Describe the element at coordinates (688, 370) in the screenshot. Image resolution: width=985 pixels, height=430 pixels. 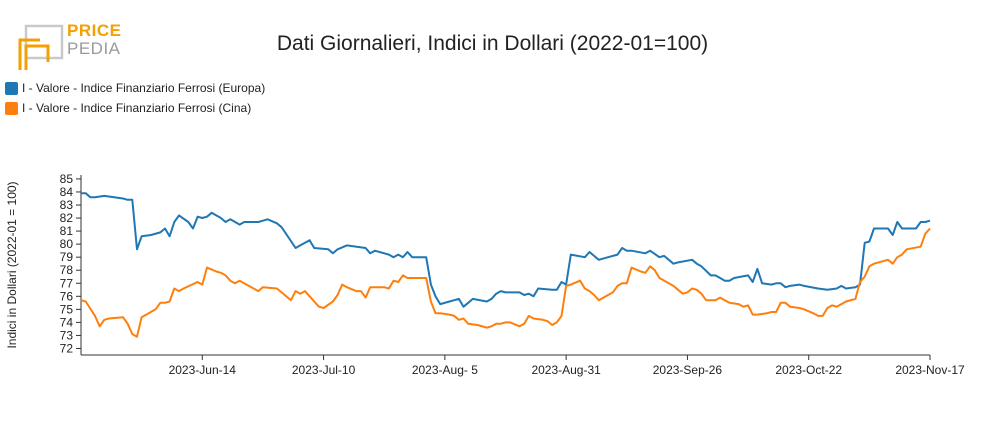
I see `x-tick-label: 2023-Sep-26` at that location.